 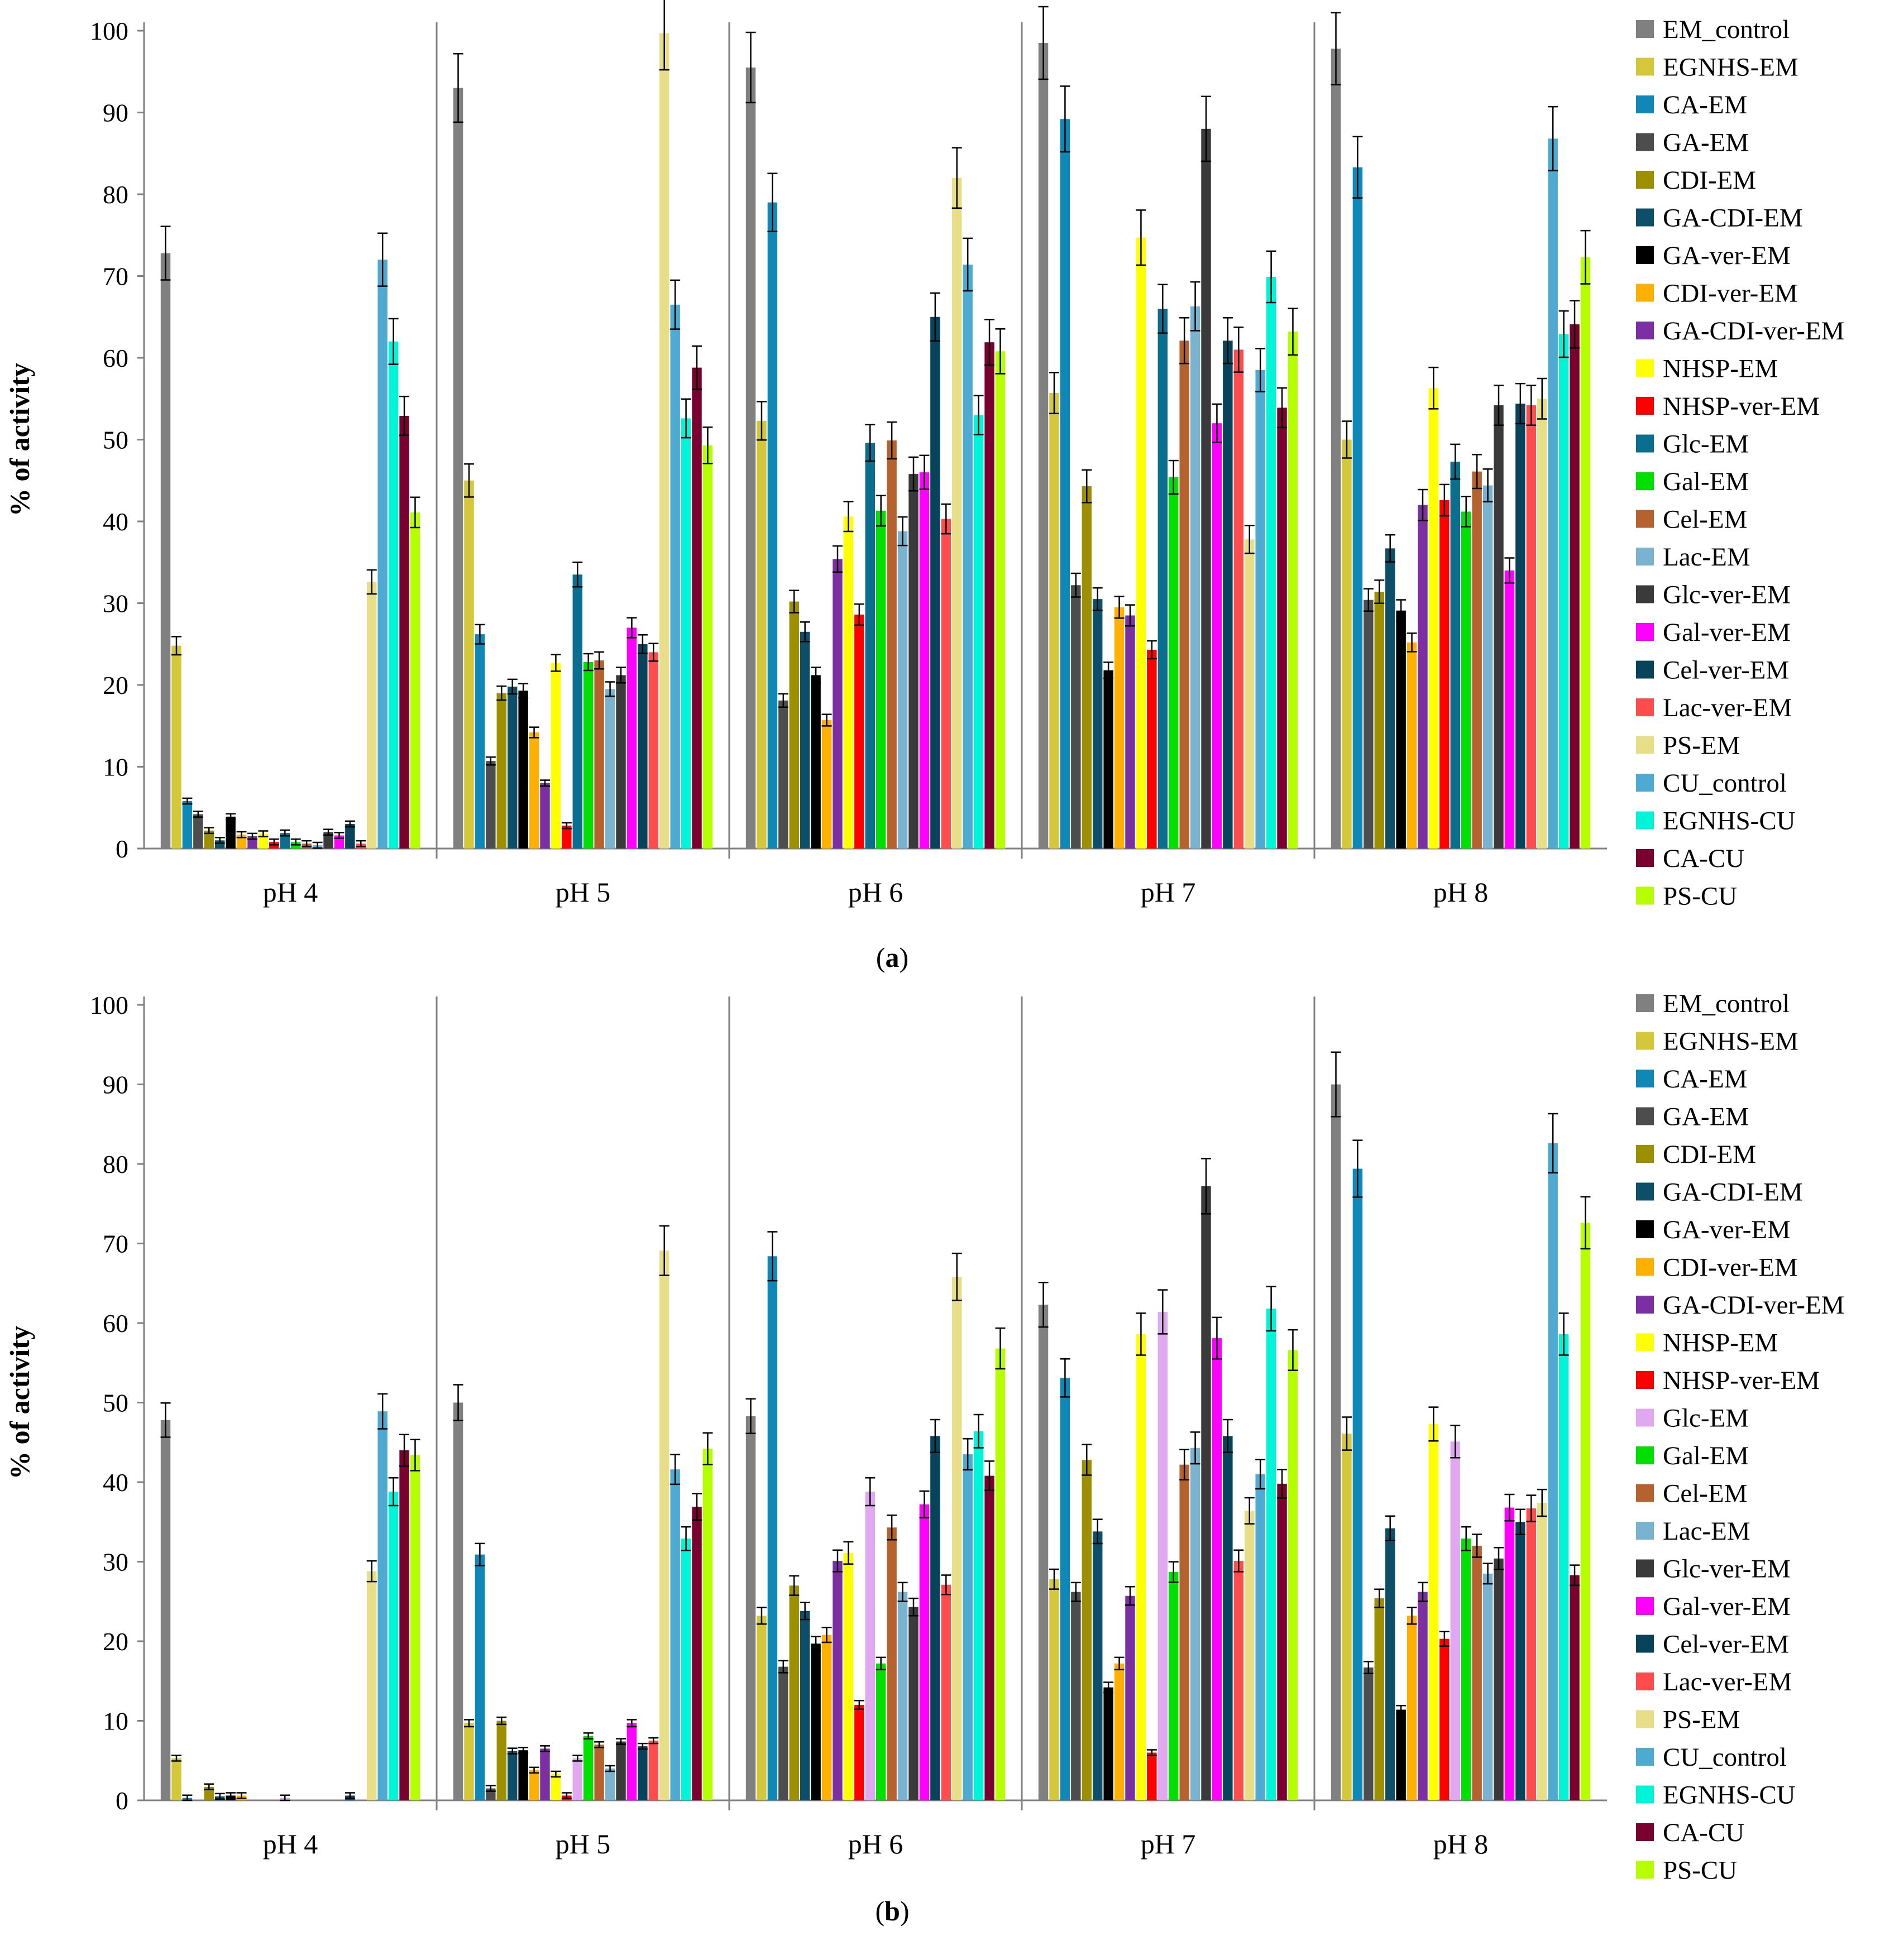 What do you see at coordinates (1087, 1630) in the screenshot?
I see `bar-CDI-EM-pH7` at bounding box center [1087, 1630].